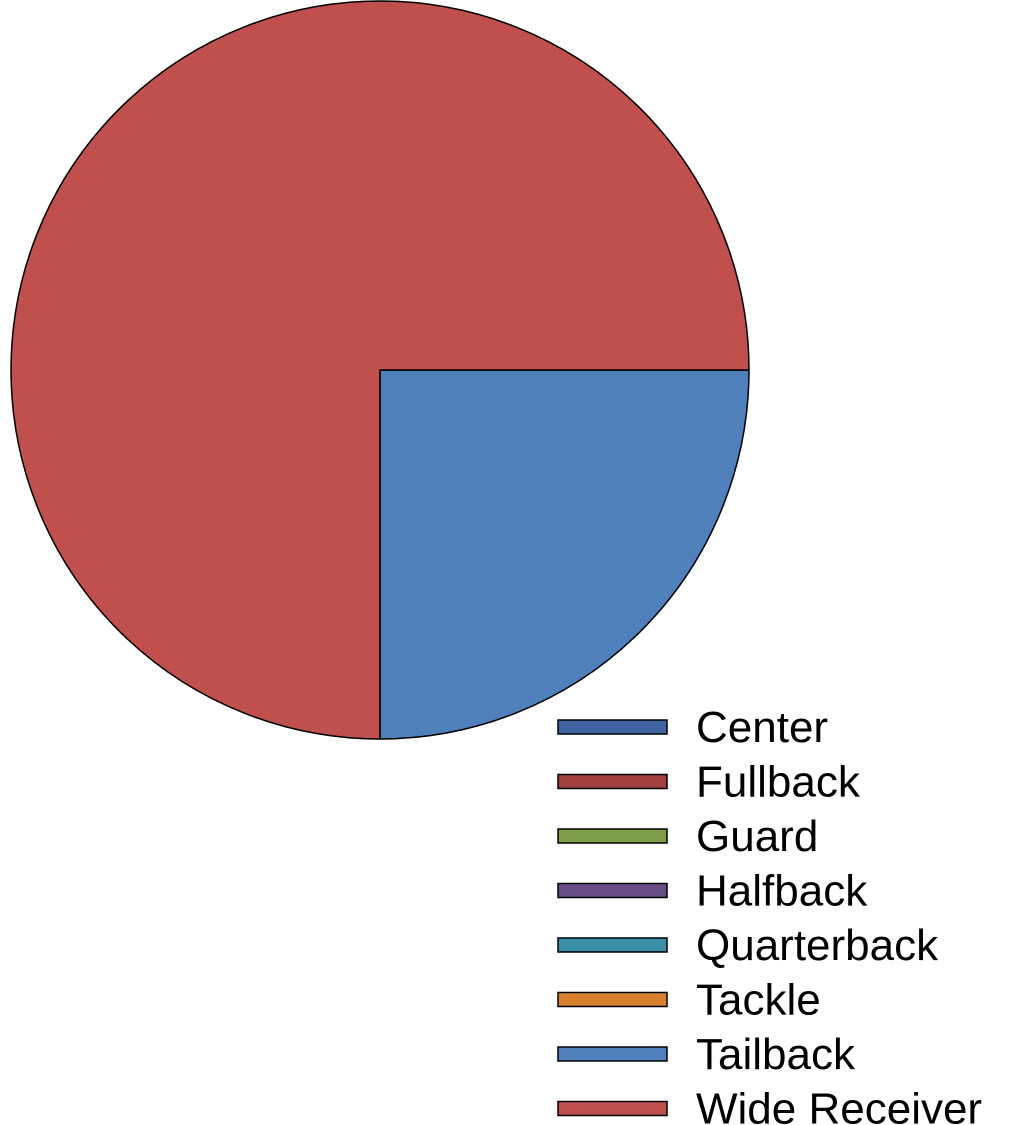  Describe the element at coordinates (564, 554) in the screenshot. I see `pie-slice-tailback` at that location.